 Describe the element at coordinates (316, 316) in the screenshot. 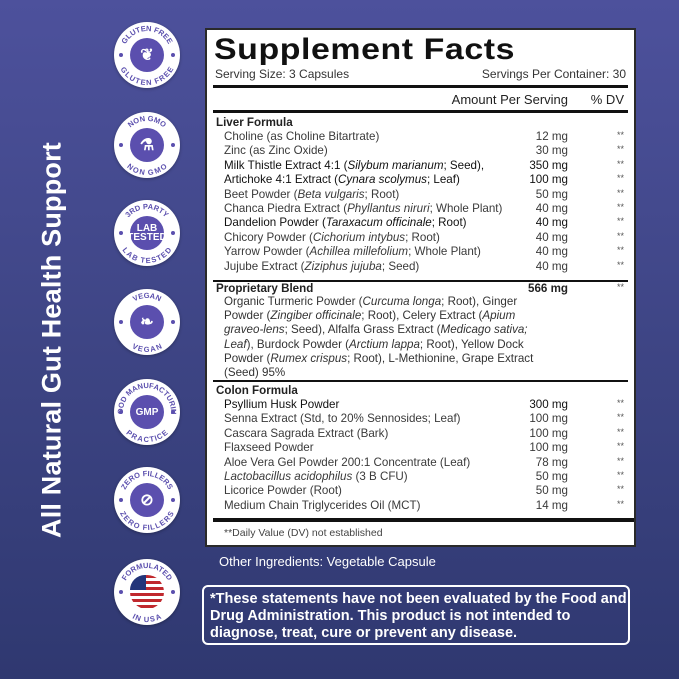

I see `blend-part: Zingiber officinale` at that location.